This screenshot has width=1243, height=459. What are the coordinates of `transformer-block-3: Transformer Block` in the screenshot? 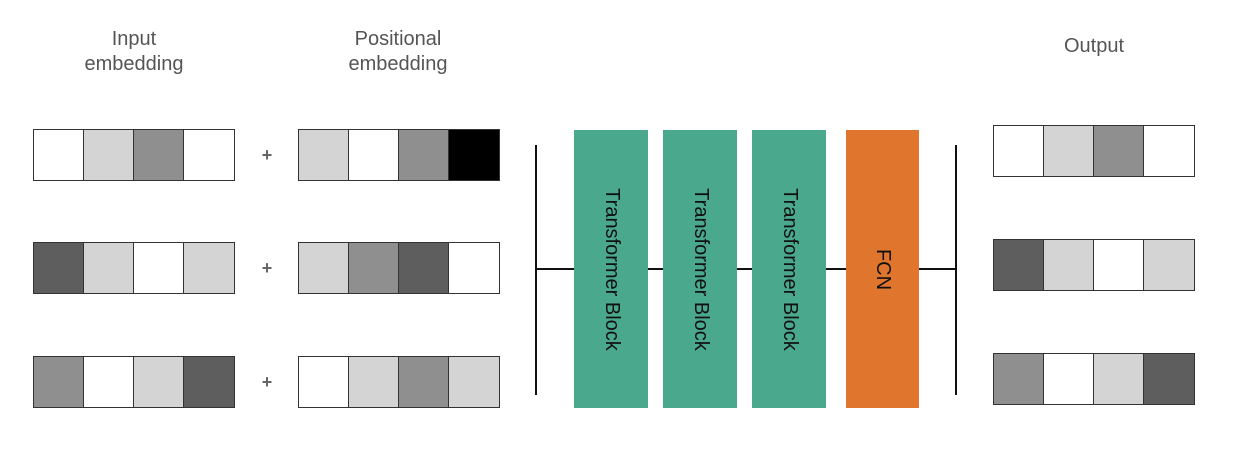 It's located at (789, 269).